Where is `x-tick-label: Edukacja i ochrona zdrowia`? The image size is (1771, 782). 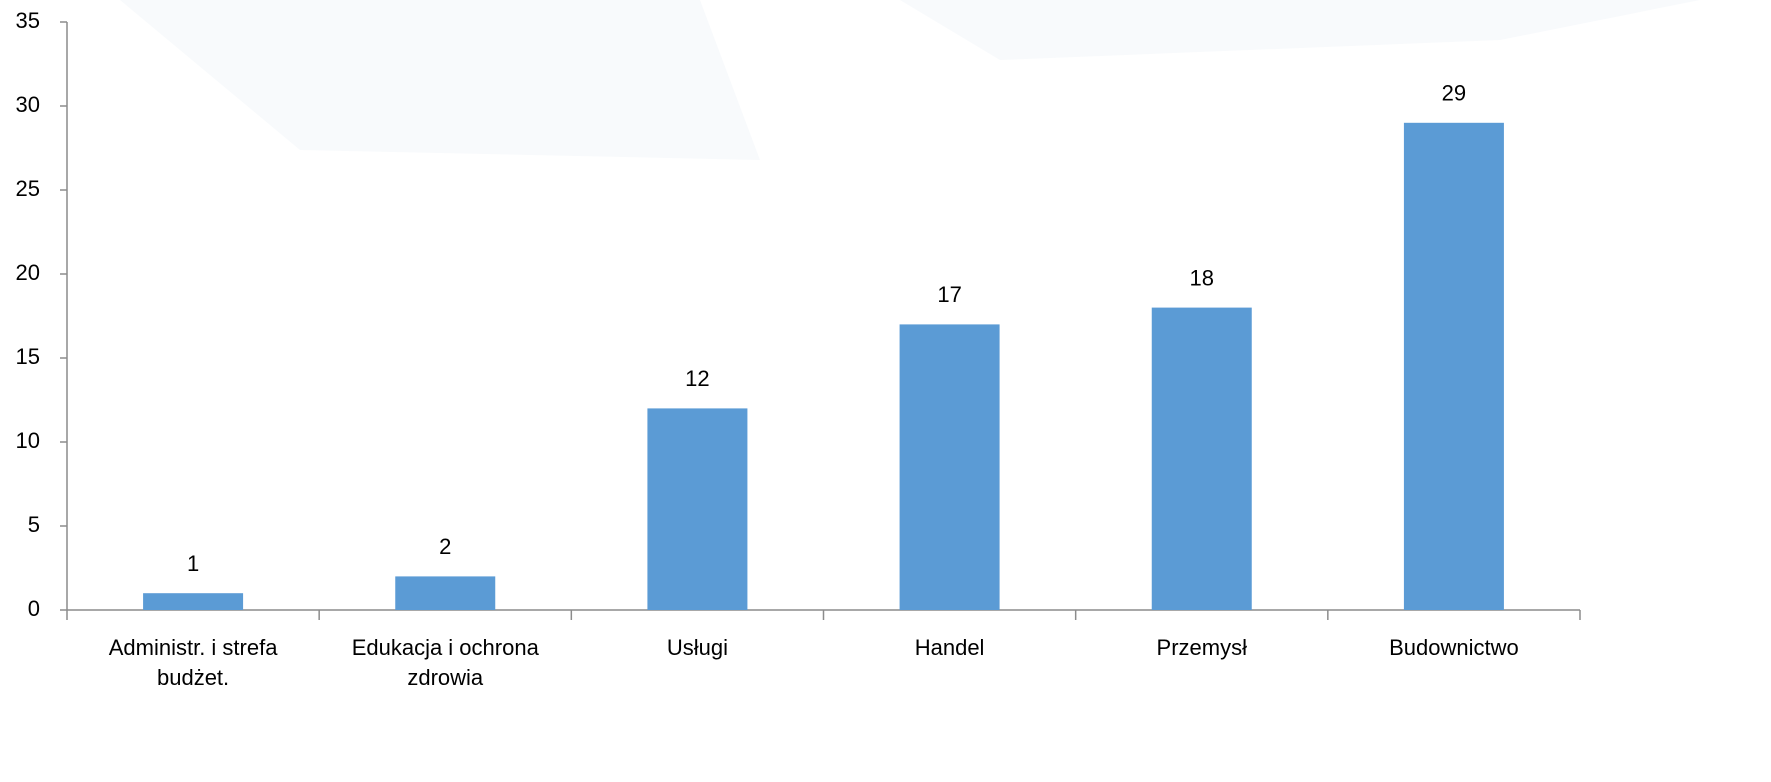 x-tick-label: Edukacja i ochrona zdrowia is located at coordinates (445, 662).